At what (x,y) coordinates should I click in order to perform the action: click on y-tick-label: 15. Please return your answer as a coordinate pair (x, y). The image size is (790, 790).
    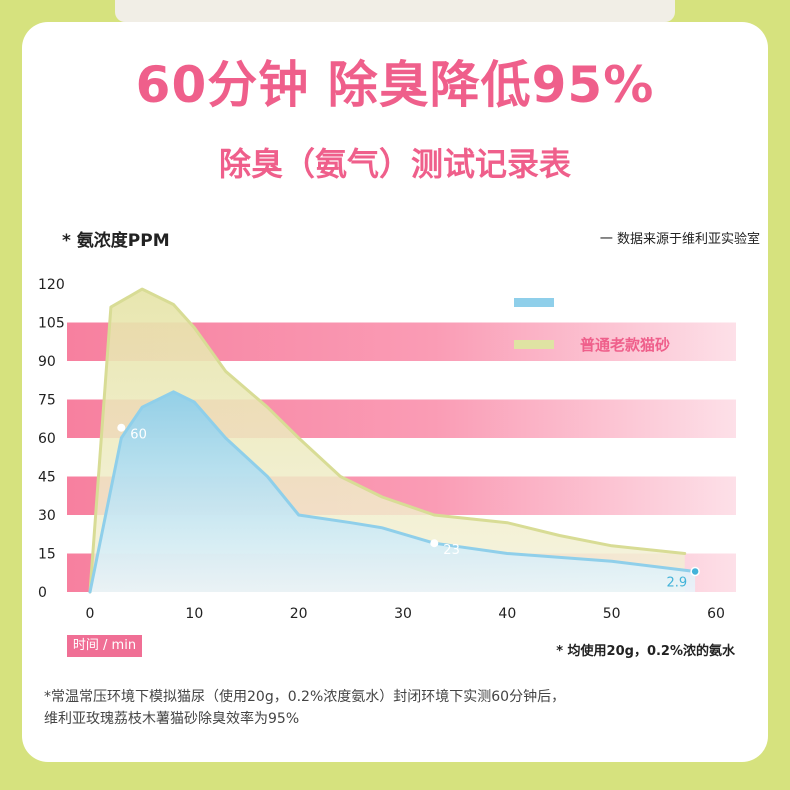
    Looking at the image, I should click on (47, 555).